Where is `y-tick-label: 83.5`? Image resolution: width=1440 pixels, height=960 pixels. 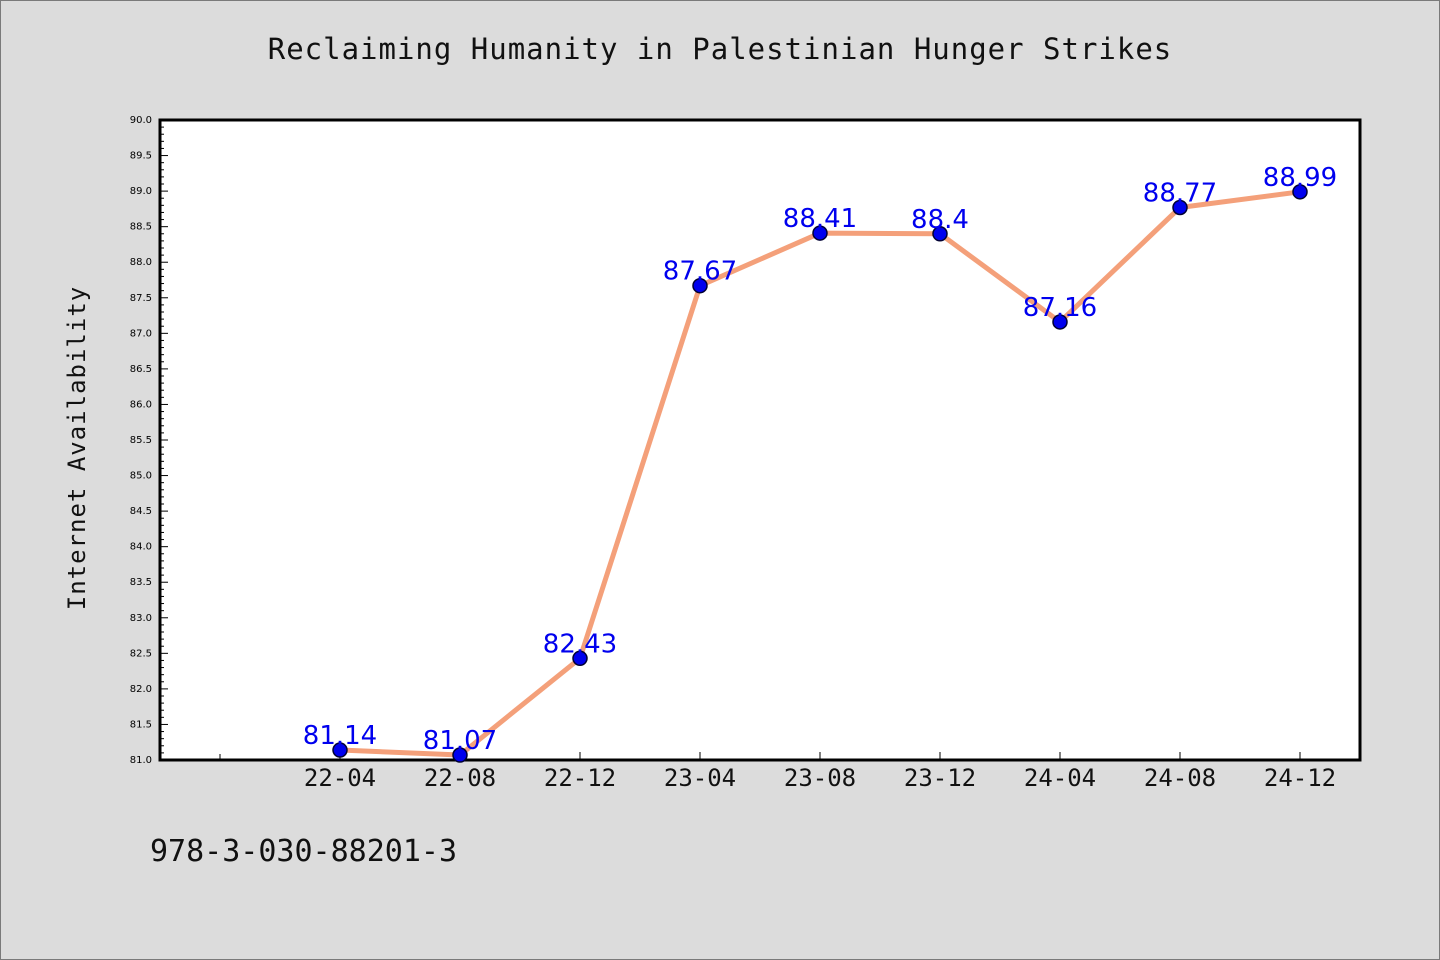 y-tick-label: 83.5 is located at coordinates (141, 582).